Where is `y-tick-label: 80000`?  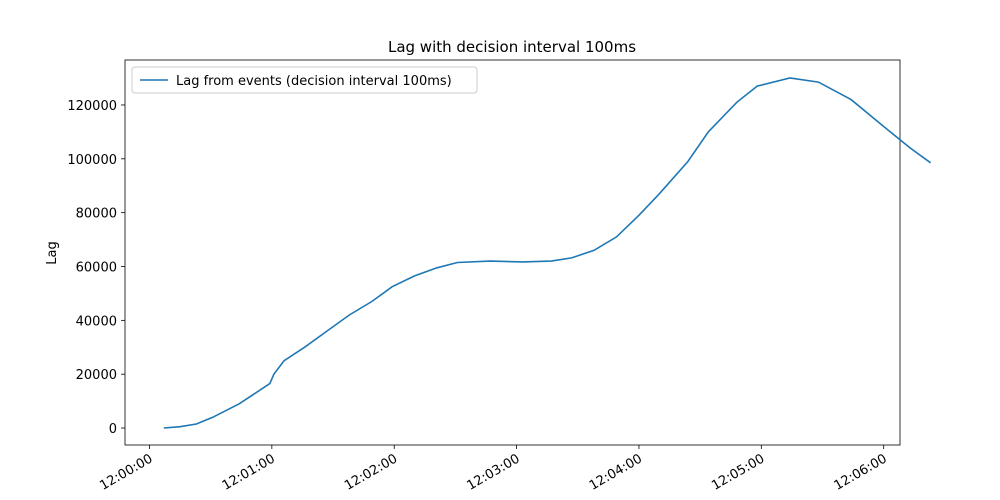 y-tick-label: 80000 is located at coordinates (96, 214).